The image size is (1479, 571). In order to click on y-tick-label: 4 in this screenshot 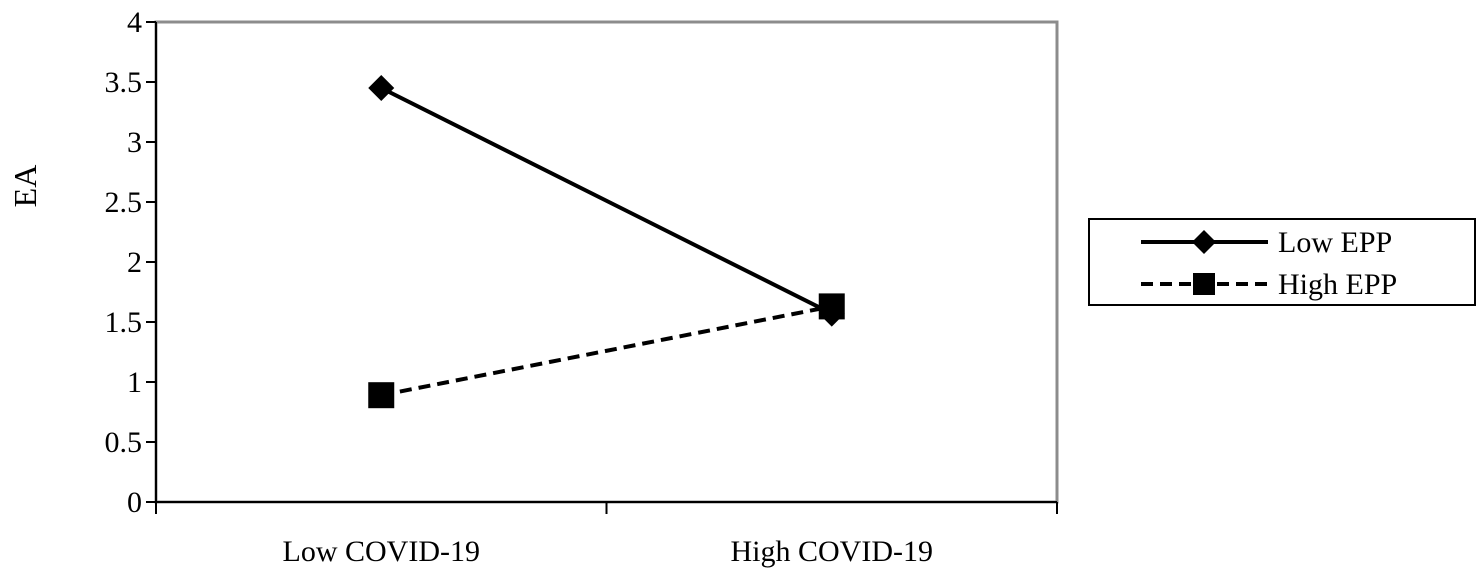, I will do `click(134, 22)`.